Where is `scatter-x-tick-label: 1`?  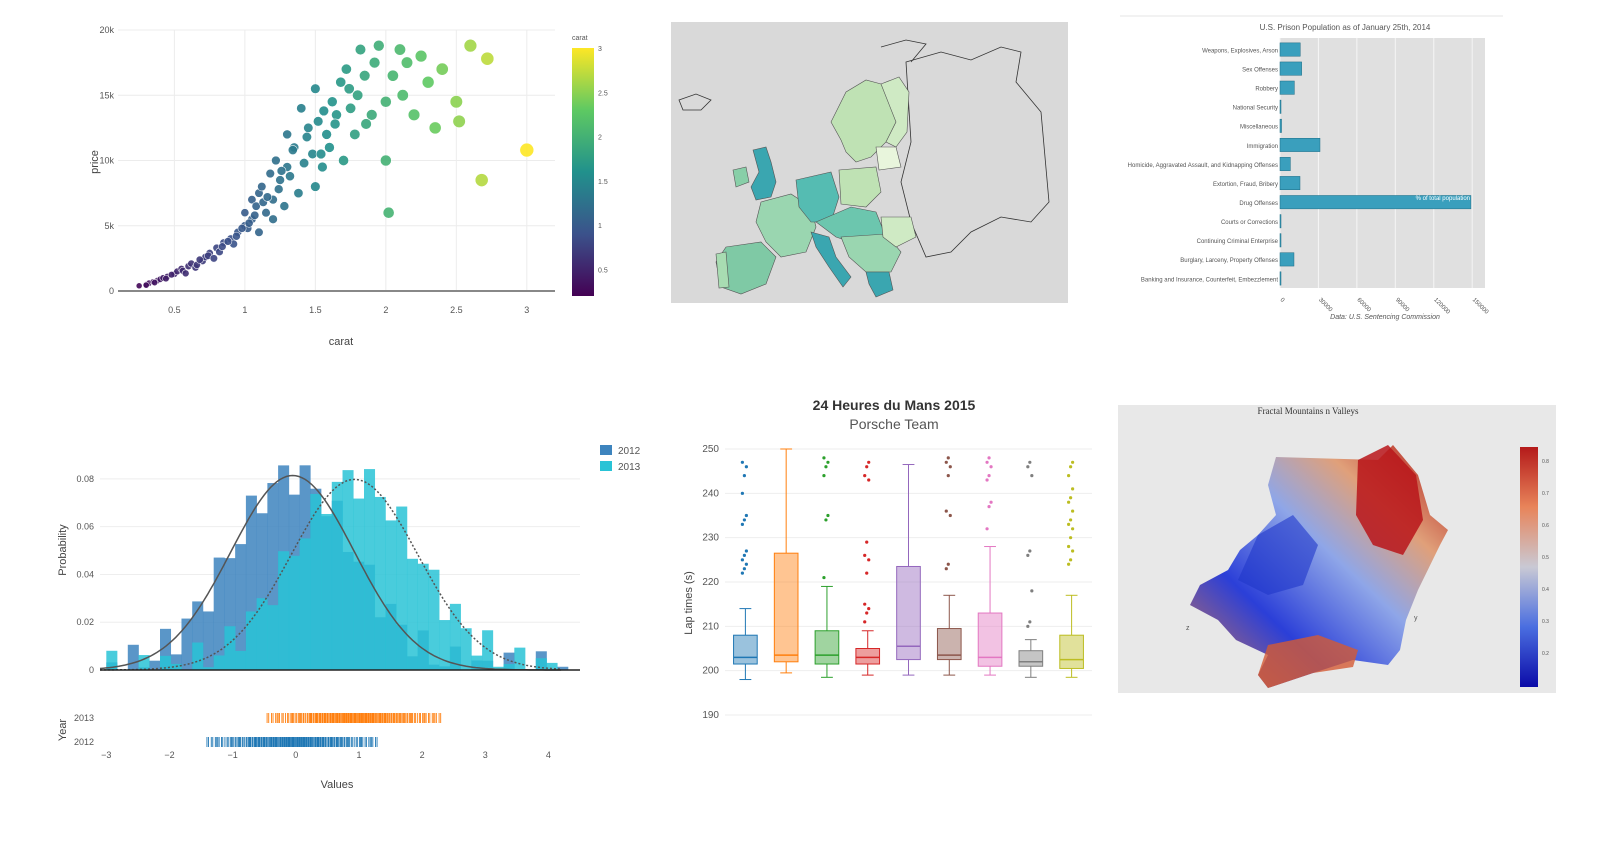
scatter-x-tick-label: 1 is located at coordinates (244, 310).